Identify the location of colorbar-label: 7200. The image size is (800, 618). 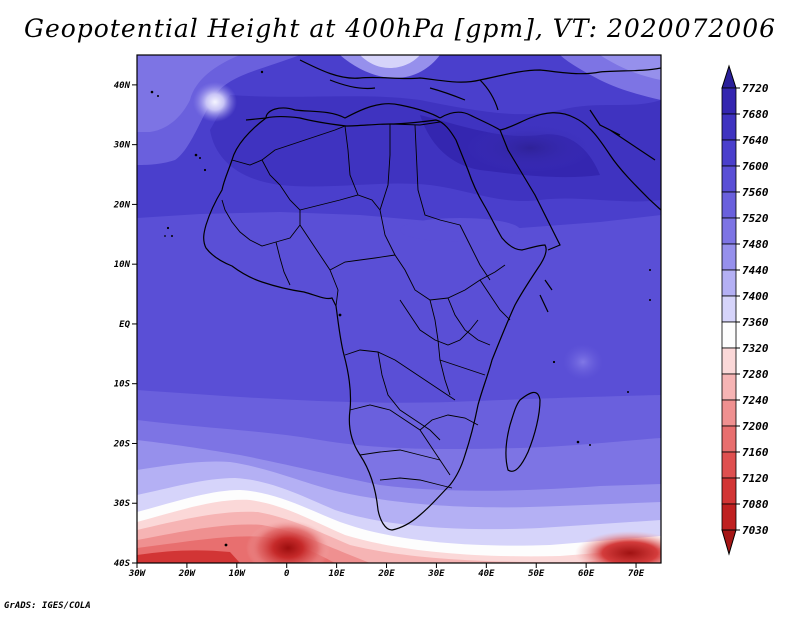
(755, 426).